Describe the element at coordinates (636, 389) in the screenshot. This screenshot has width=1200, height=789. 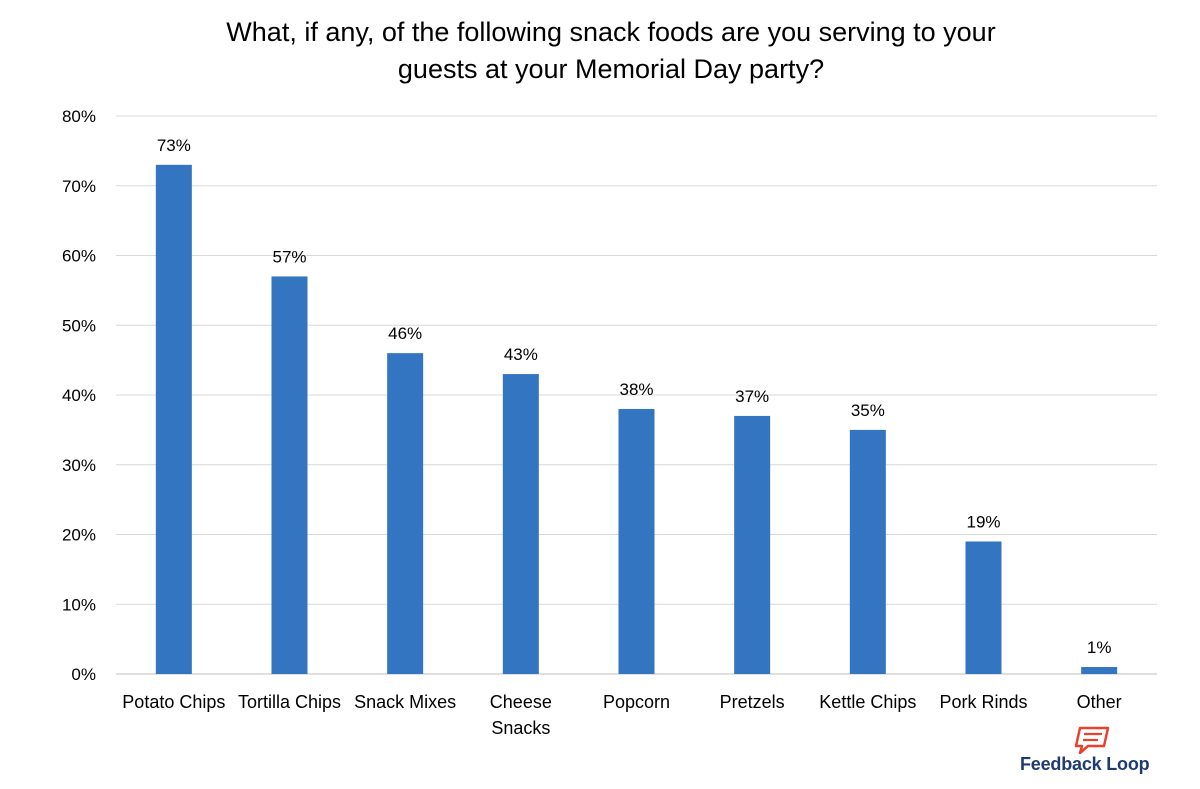
I see `data-label: 38%` at that location.